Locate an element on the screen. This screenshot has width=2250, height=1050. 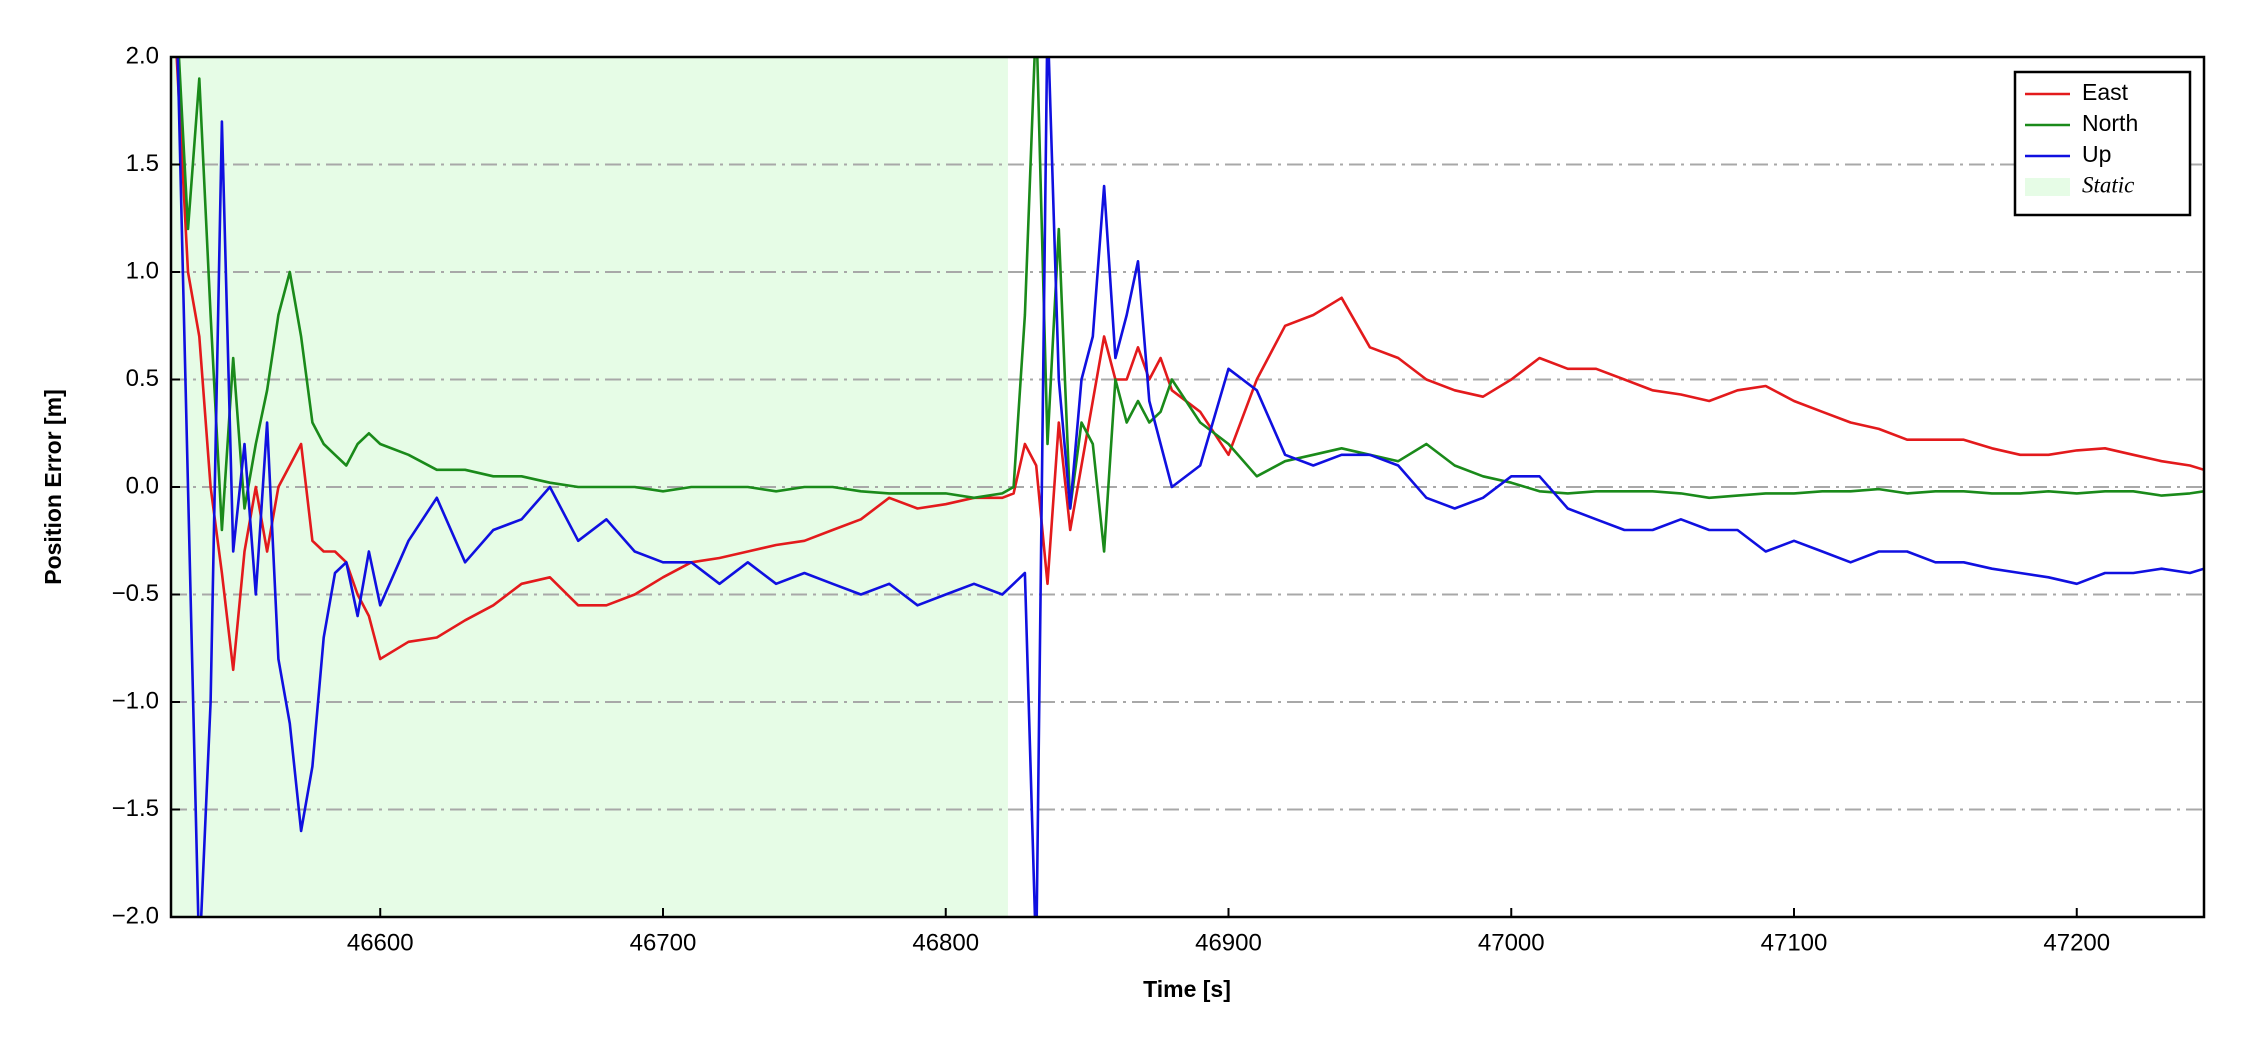
legend-label: Up is located at coordinates (2096, 154).